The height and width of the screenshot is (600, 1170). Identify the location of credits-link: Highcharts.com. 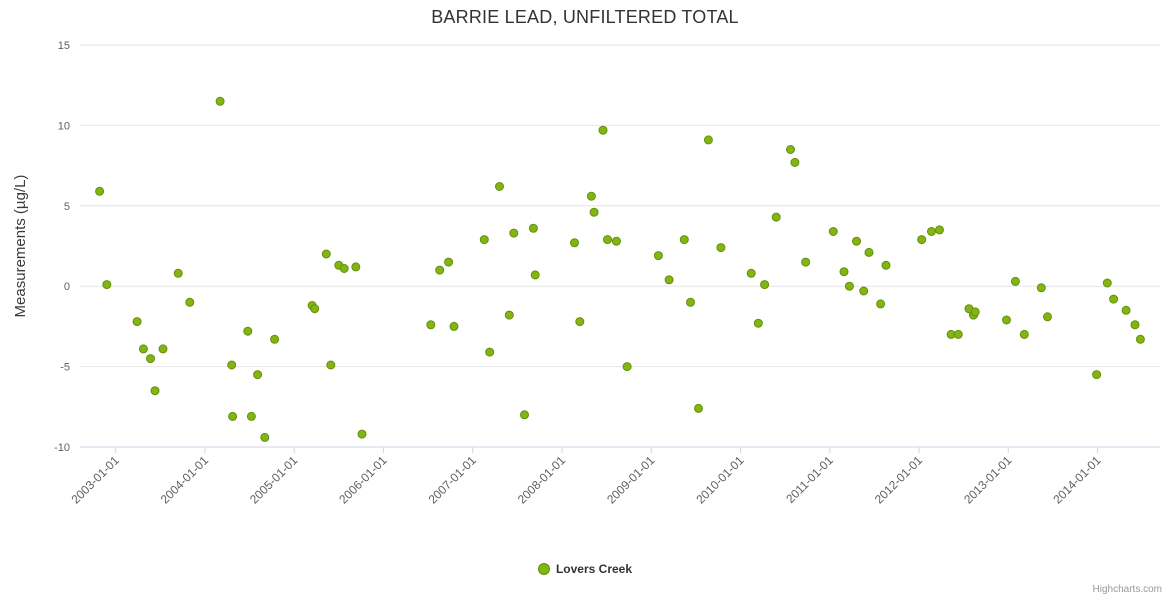
(1127, 589).